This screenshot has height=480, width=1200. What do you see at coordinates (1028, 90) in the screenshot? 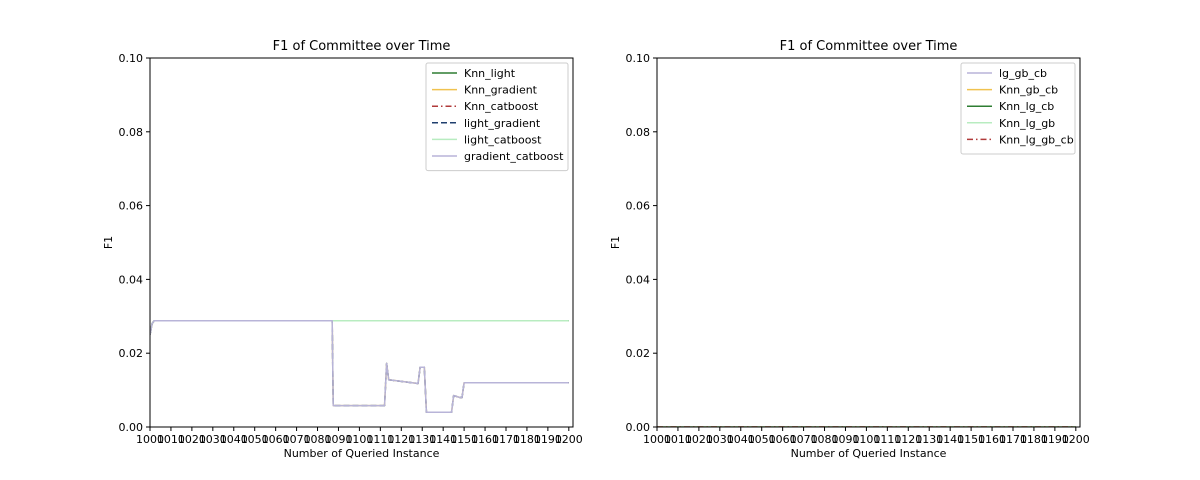
I see `legend-label-Knn_gb_cb: Knn_gb_cb` at bounding box center [1028, 90].